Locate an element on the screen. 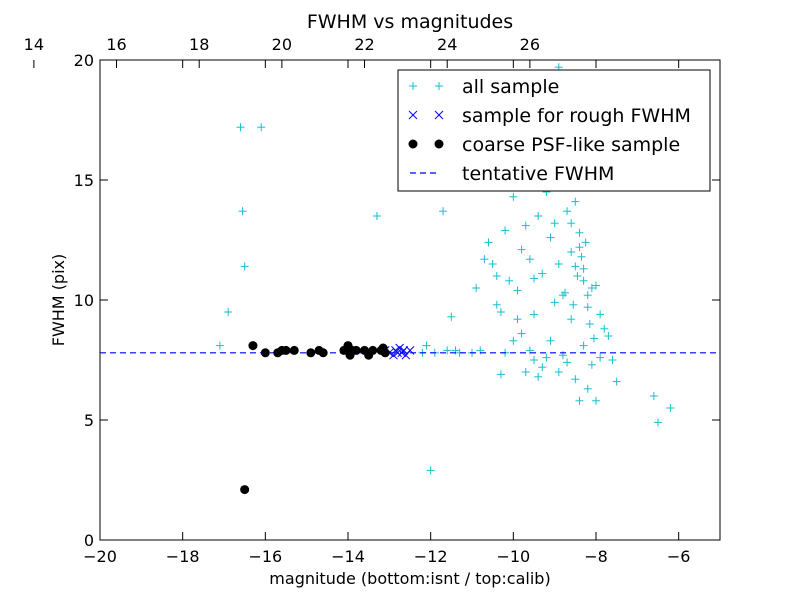 The width and height of the screenshot is (800, 600). top-tick-label-3: 20 is located at coordinates (282, 44).